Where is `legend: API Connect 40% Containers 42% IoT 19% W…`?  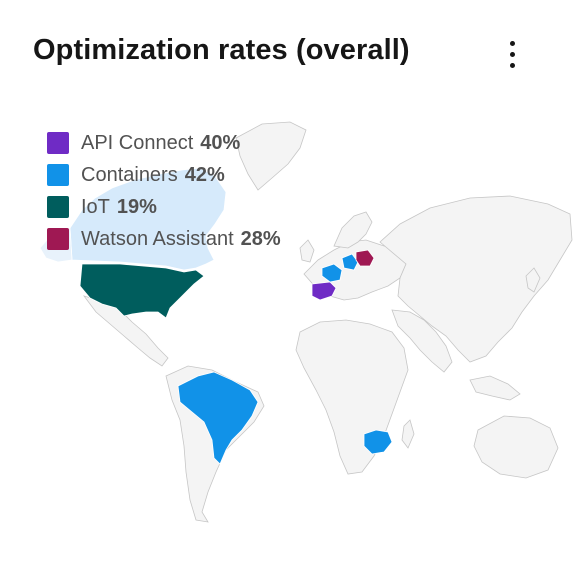 legend: API Connect 40% Containers 42% IoT 19% W… is located at coordinates (164, 191).